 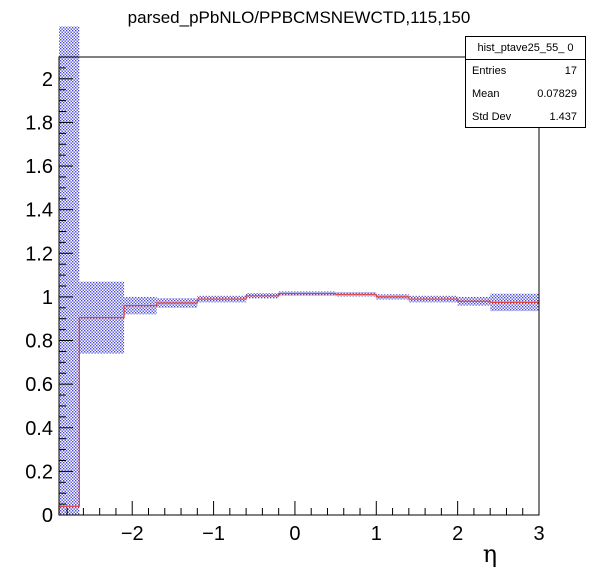 I want to click on x-tick-label: 0, so click(x=294, y=534).